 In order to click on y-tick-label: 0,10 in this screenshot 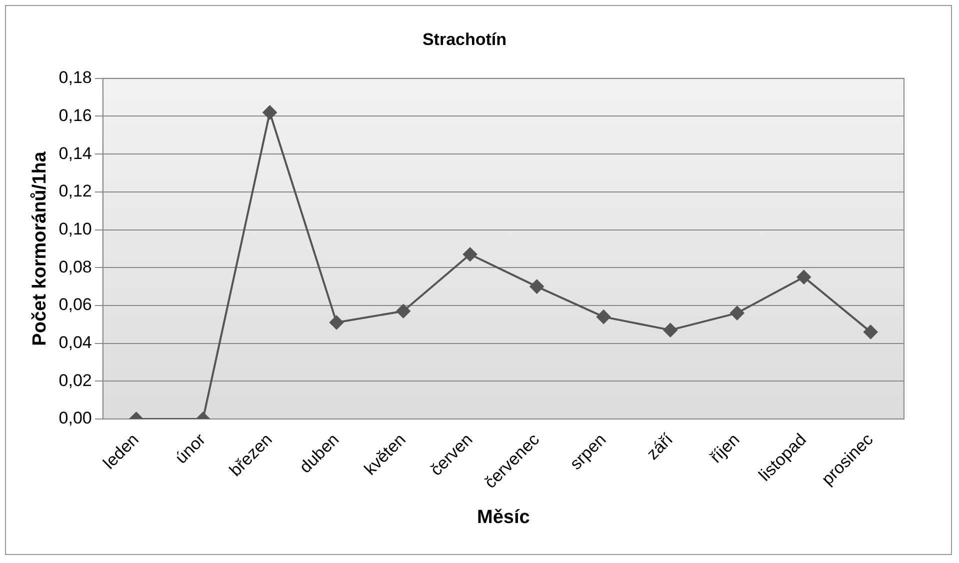, I will do `click(75, 228)`.